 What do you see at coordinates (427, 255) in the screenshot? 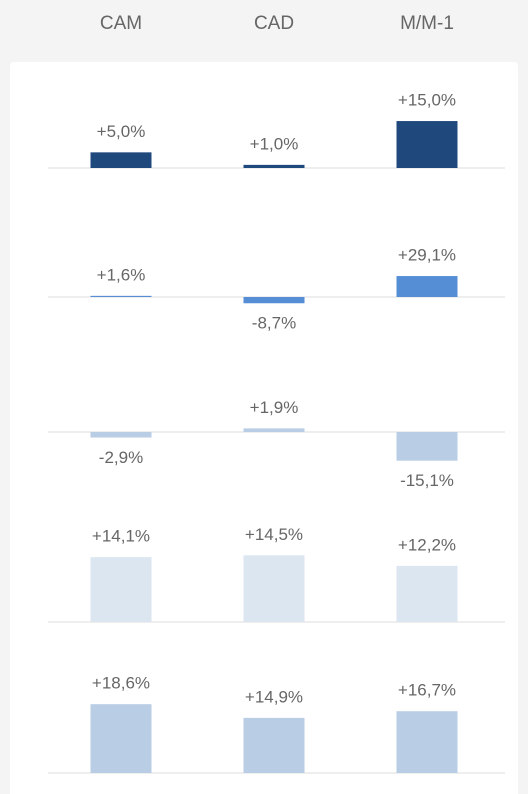
I see `value-label: +29,1%` at bounding box center [427, 255].